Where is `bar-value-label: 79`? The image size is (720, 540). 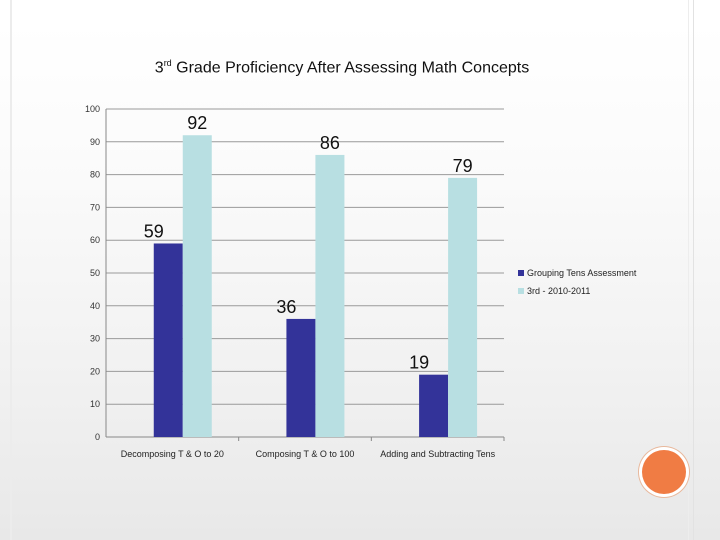
bar-value-label: 79 is located at coordinates (463, 166).